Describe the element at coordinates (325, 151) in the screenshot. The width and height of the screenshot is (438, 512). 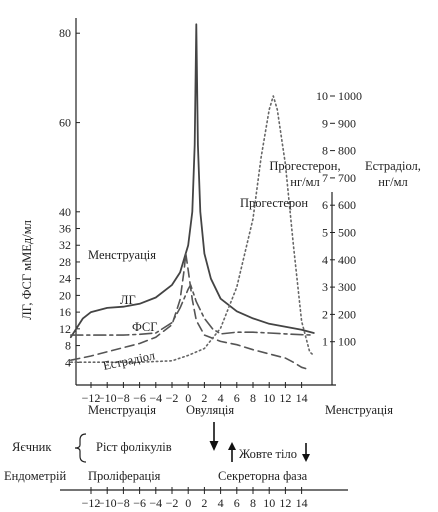
I see `progesterone-tick-label: 8` at that location.